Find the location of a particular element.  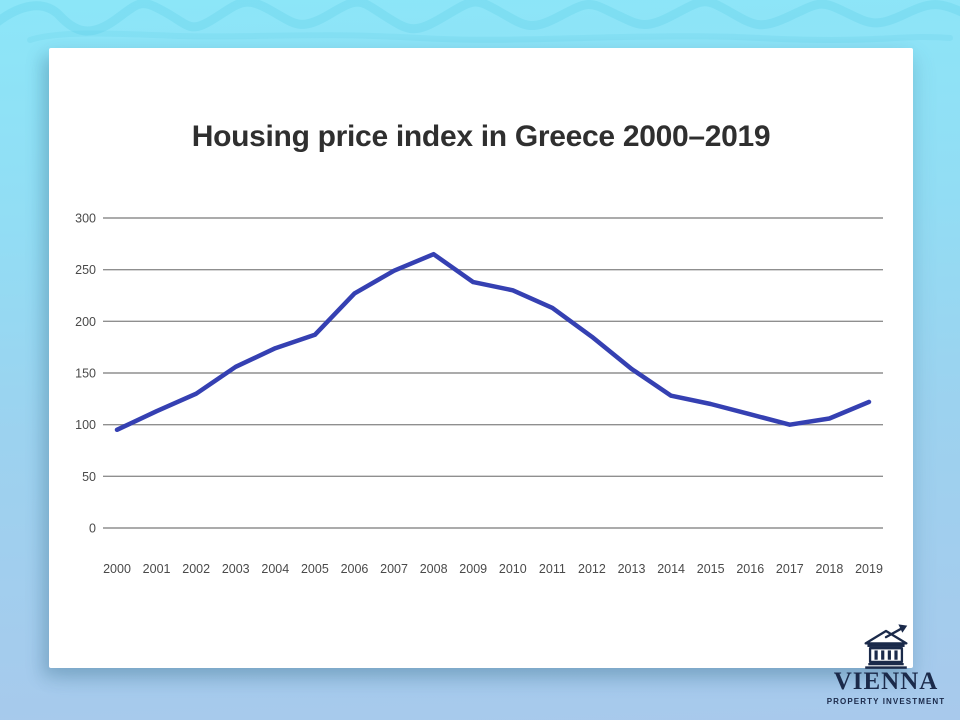

watermark-handwriting is located at coordinates (480, 21).